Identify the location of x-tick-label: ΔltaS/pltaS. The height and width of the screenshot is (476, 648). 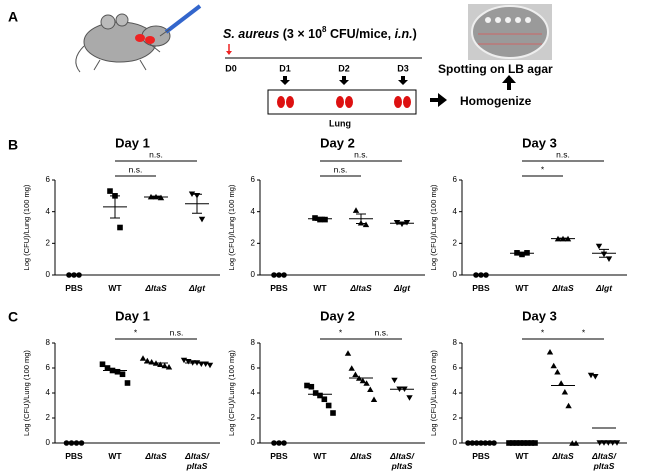
(402, 461).